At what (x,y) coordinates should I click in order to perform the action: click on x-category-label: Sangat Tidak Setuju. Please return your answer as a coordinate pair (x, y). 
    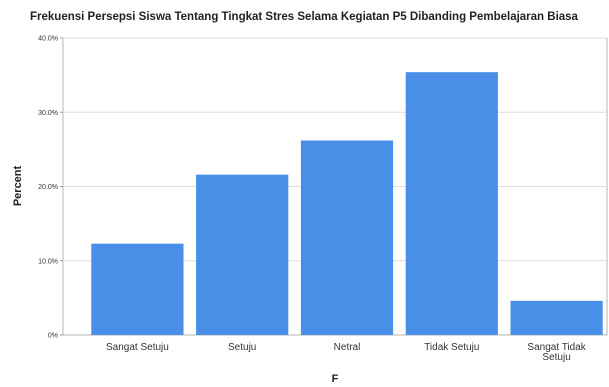
    Looking at the image, I should click on (556, 352).